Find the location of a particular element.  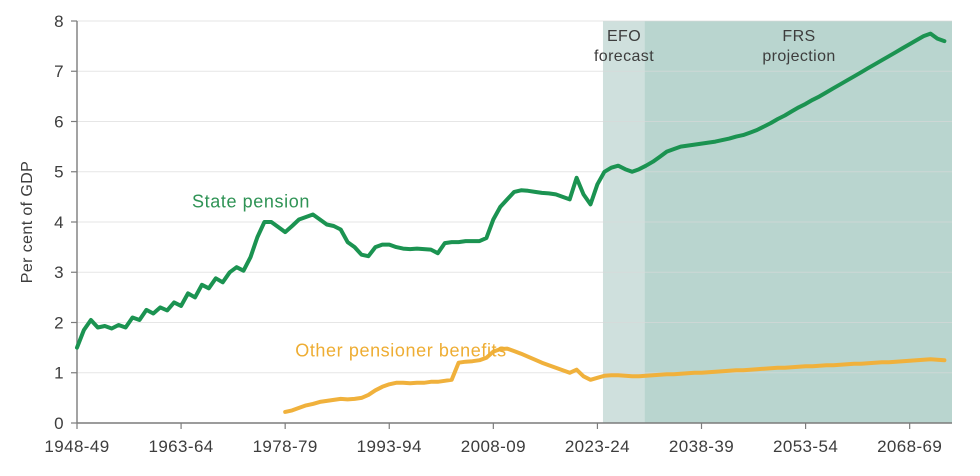

x-tick-label-1948: 1948-49 is located at coordinates (76, 446).